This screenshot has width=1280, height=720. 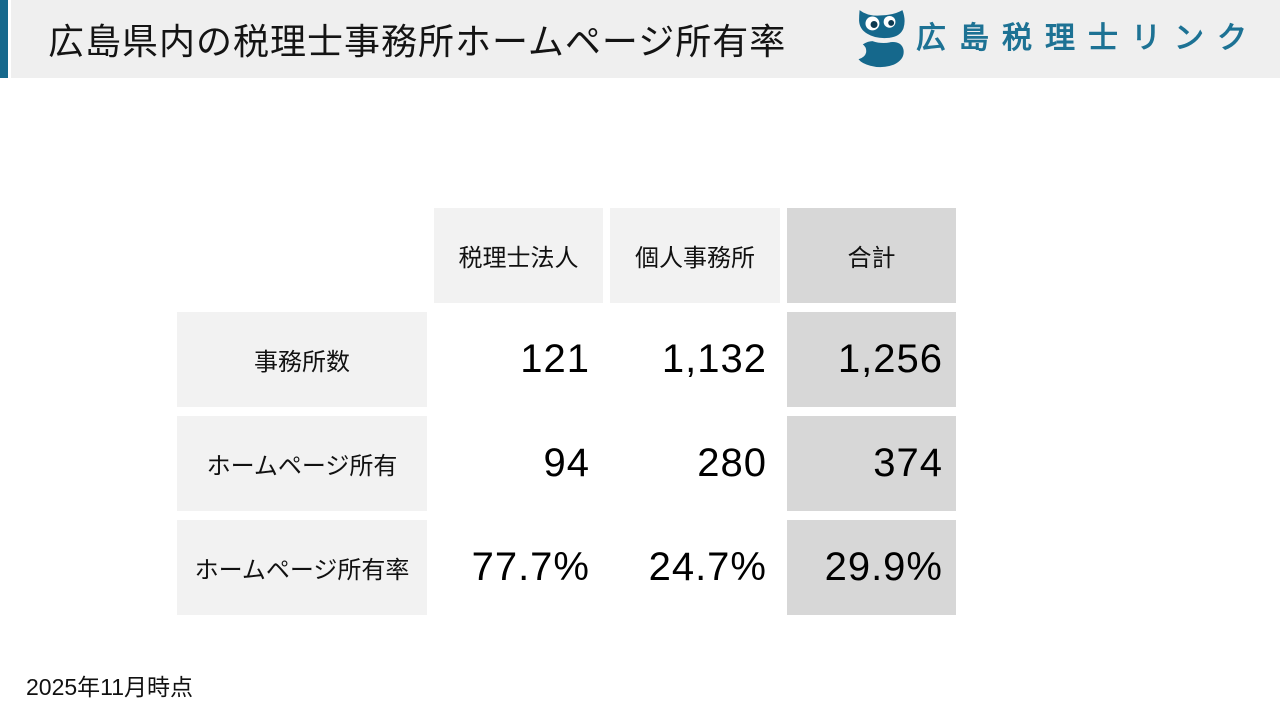 What do you see at coordinates (871, 567) in the screenshot?
I see `cell-ownership-rate-total: 29.9%` at bounding box center [871, 567].